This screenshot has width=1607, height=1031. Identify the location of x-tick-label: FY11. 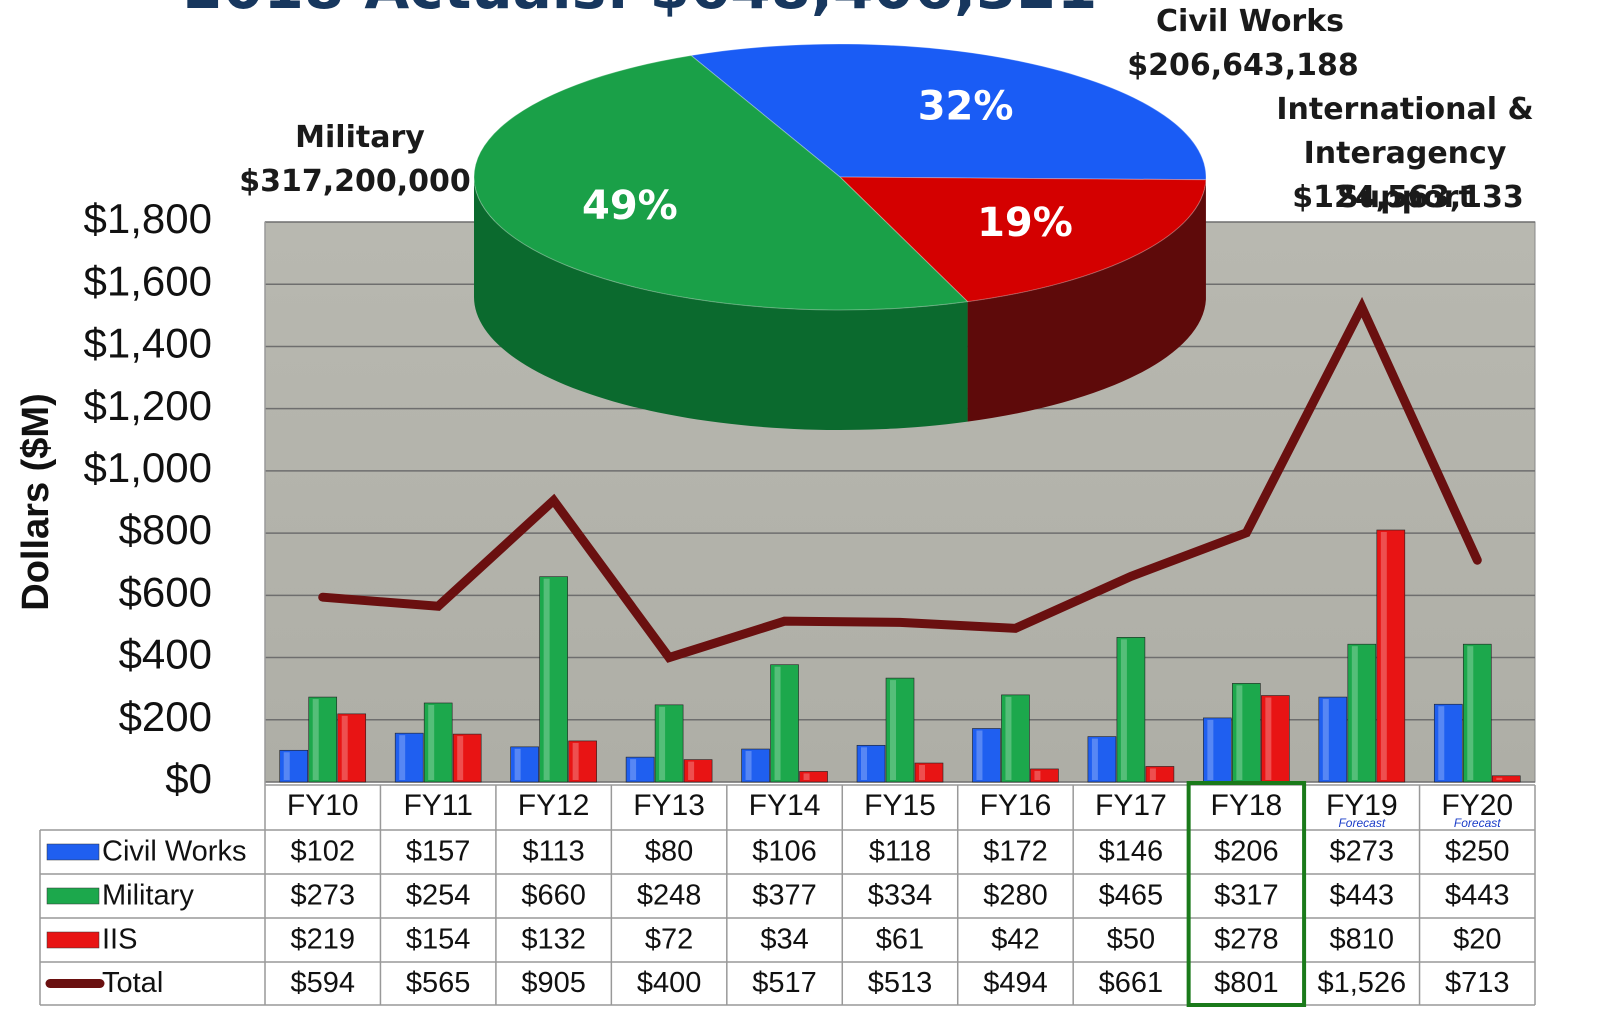
(437, 805).